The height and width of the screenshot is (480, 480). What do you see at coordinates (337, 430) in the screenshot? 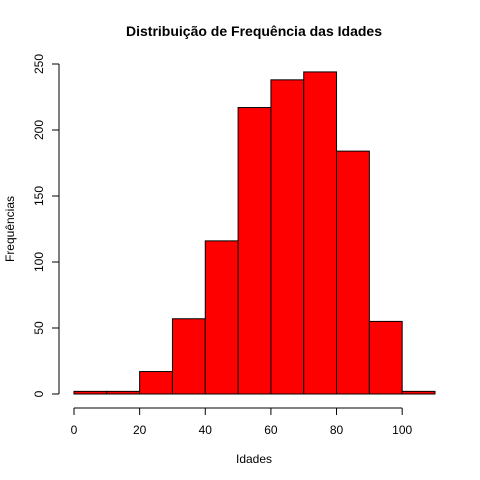
I see `x-tick-label: 80` at bounding box center [337, 430].